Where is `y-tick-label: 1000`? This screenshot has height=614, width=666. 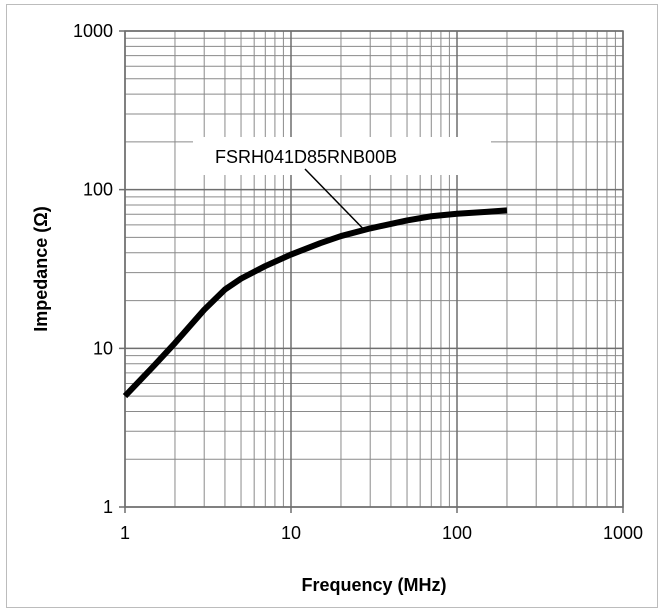
y-tick-label: 1000 is located at coordinates (93, 31).